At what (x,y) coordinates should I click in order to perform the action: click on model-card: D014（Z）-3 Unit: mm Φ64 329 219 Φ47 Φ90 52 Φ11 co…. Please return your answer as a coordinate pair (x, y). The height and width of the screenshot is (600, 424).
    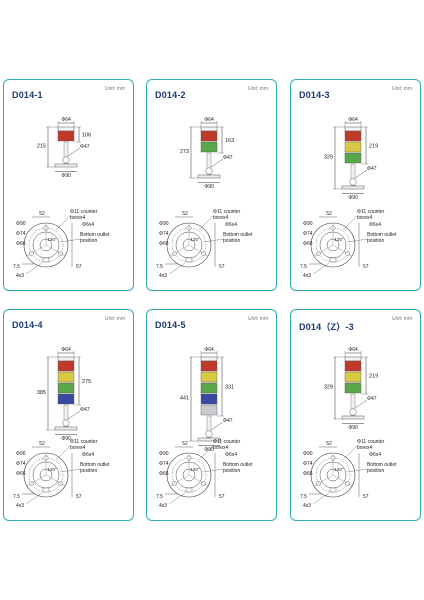
    Looking at the image, I should click on (355, 415).